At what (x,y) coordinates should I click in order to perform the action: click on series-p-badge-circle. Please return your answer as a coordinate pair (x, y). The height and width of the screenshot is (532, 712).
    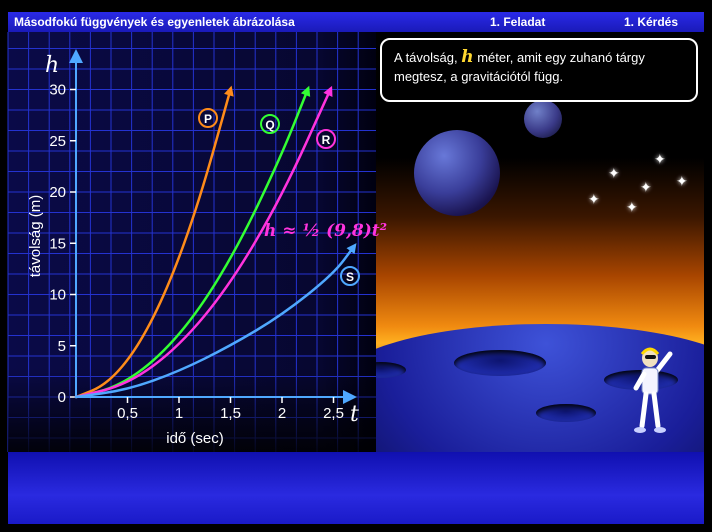
    Looking at the image, I should click on (208, 118).